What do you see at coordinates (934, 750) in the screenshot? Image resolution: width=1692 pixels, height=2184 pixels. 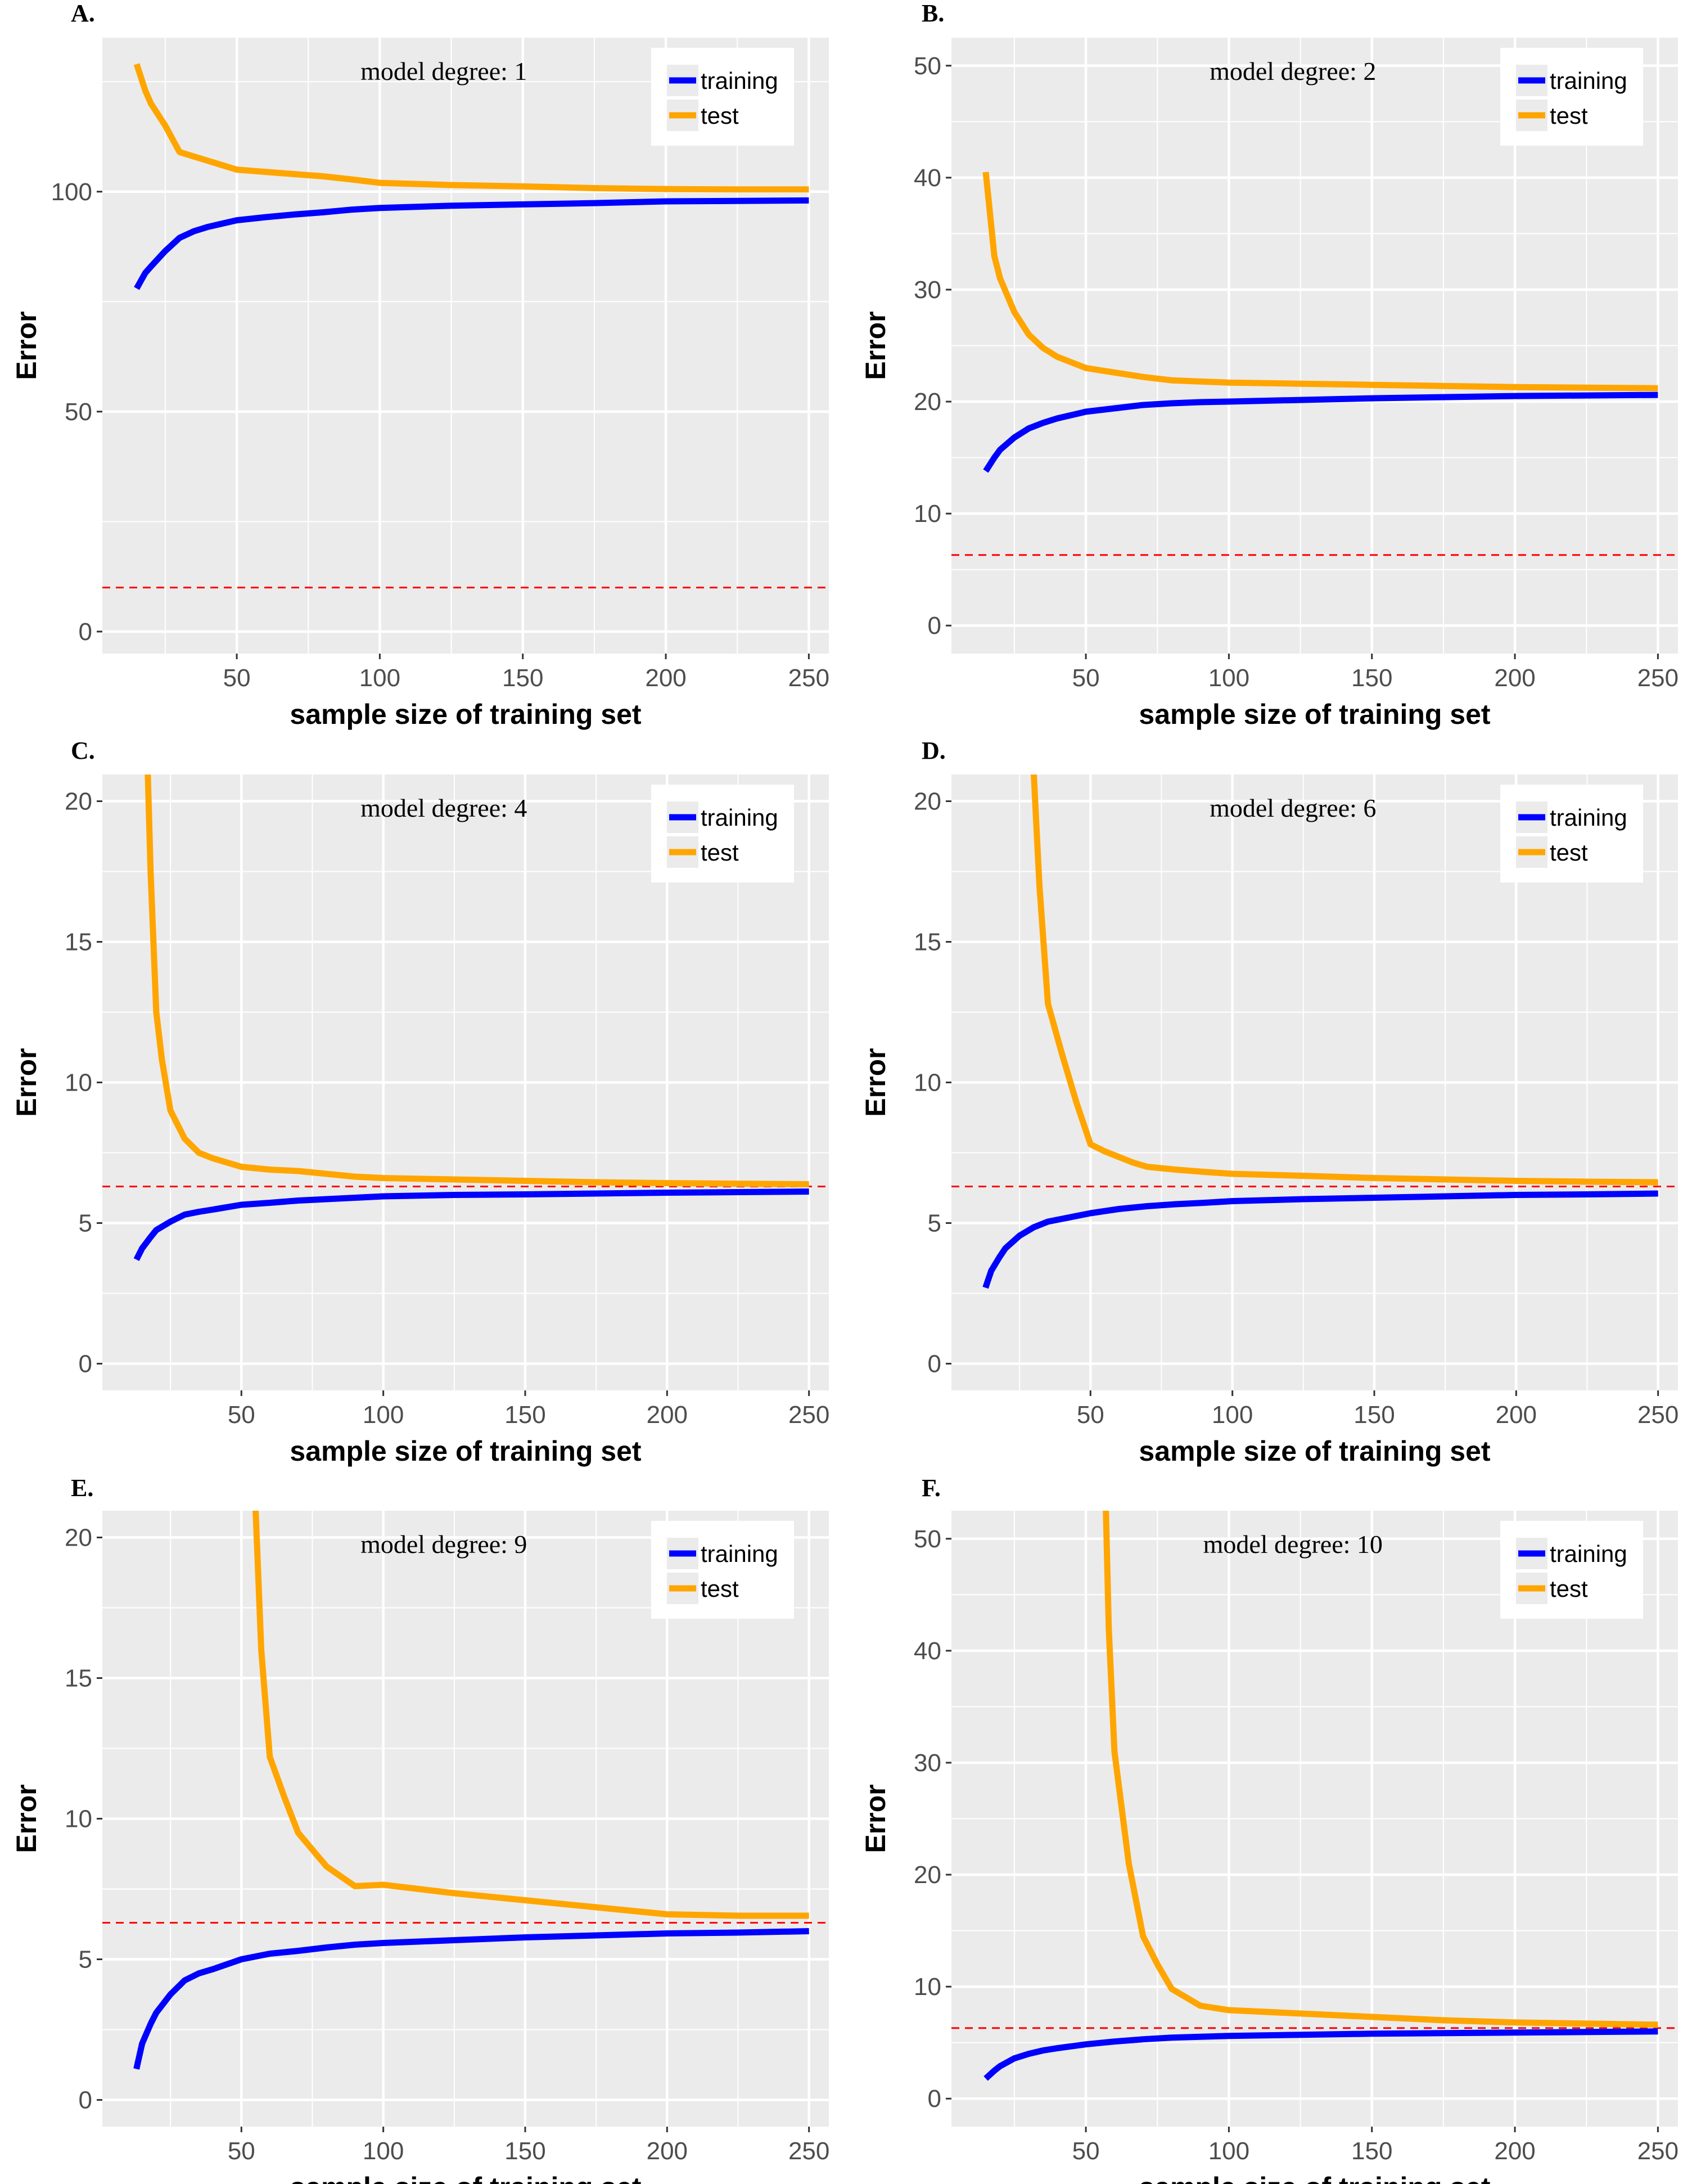 I see `panel-letter: D.` at bounding box center [934, 750].